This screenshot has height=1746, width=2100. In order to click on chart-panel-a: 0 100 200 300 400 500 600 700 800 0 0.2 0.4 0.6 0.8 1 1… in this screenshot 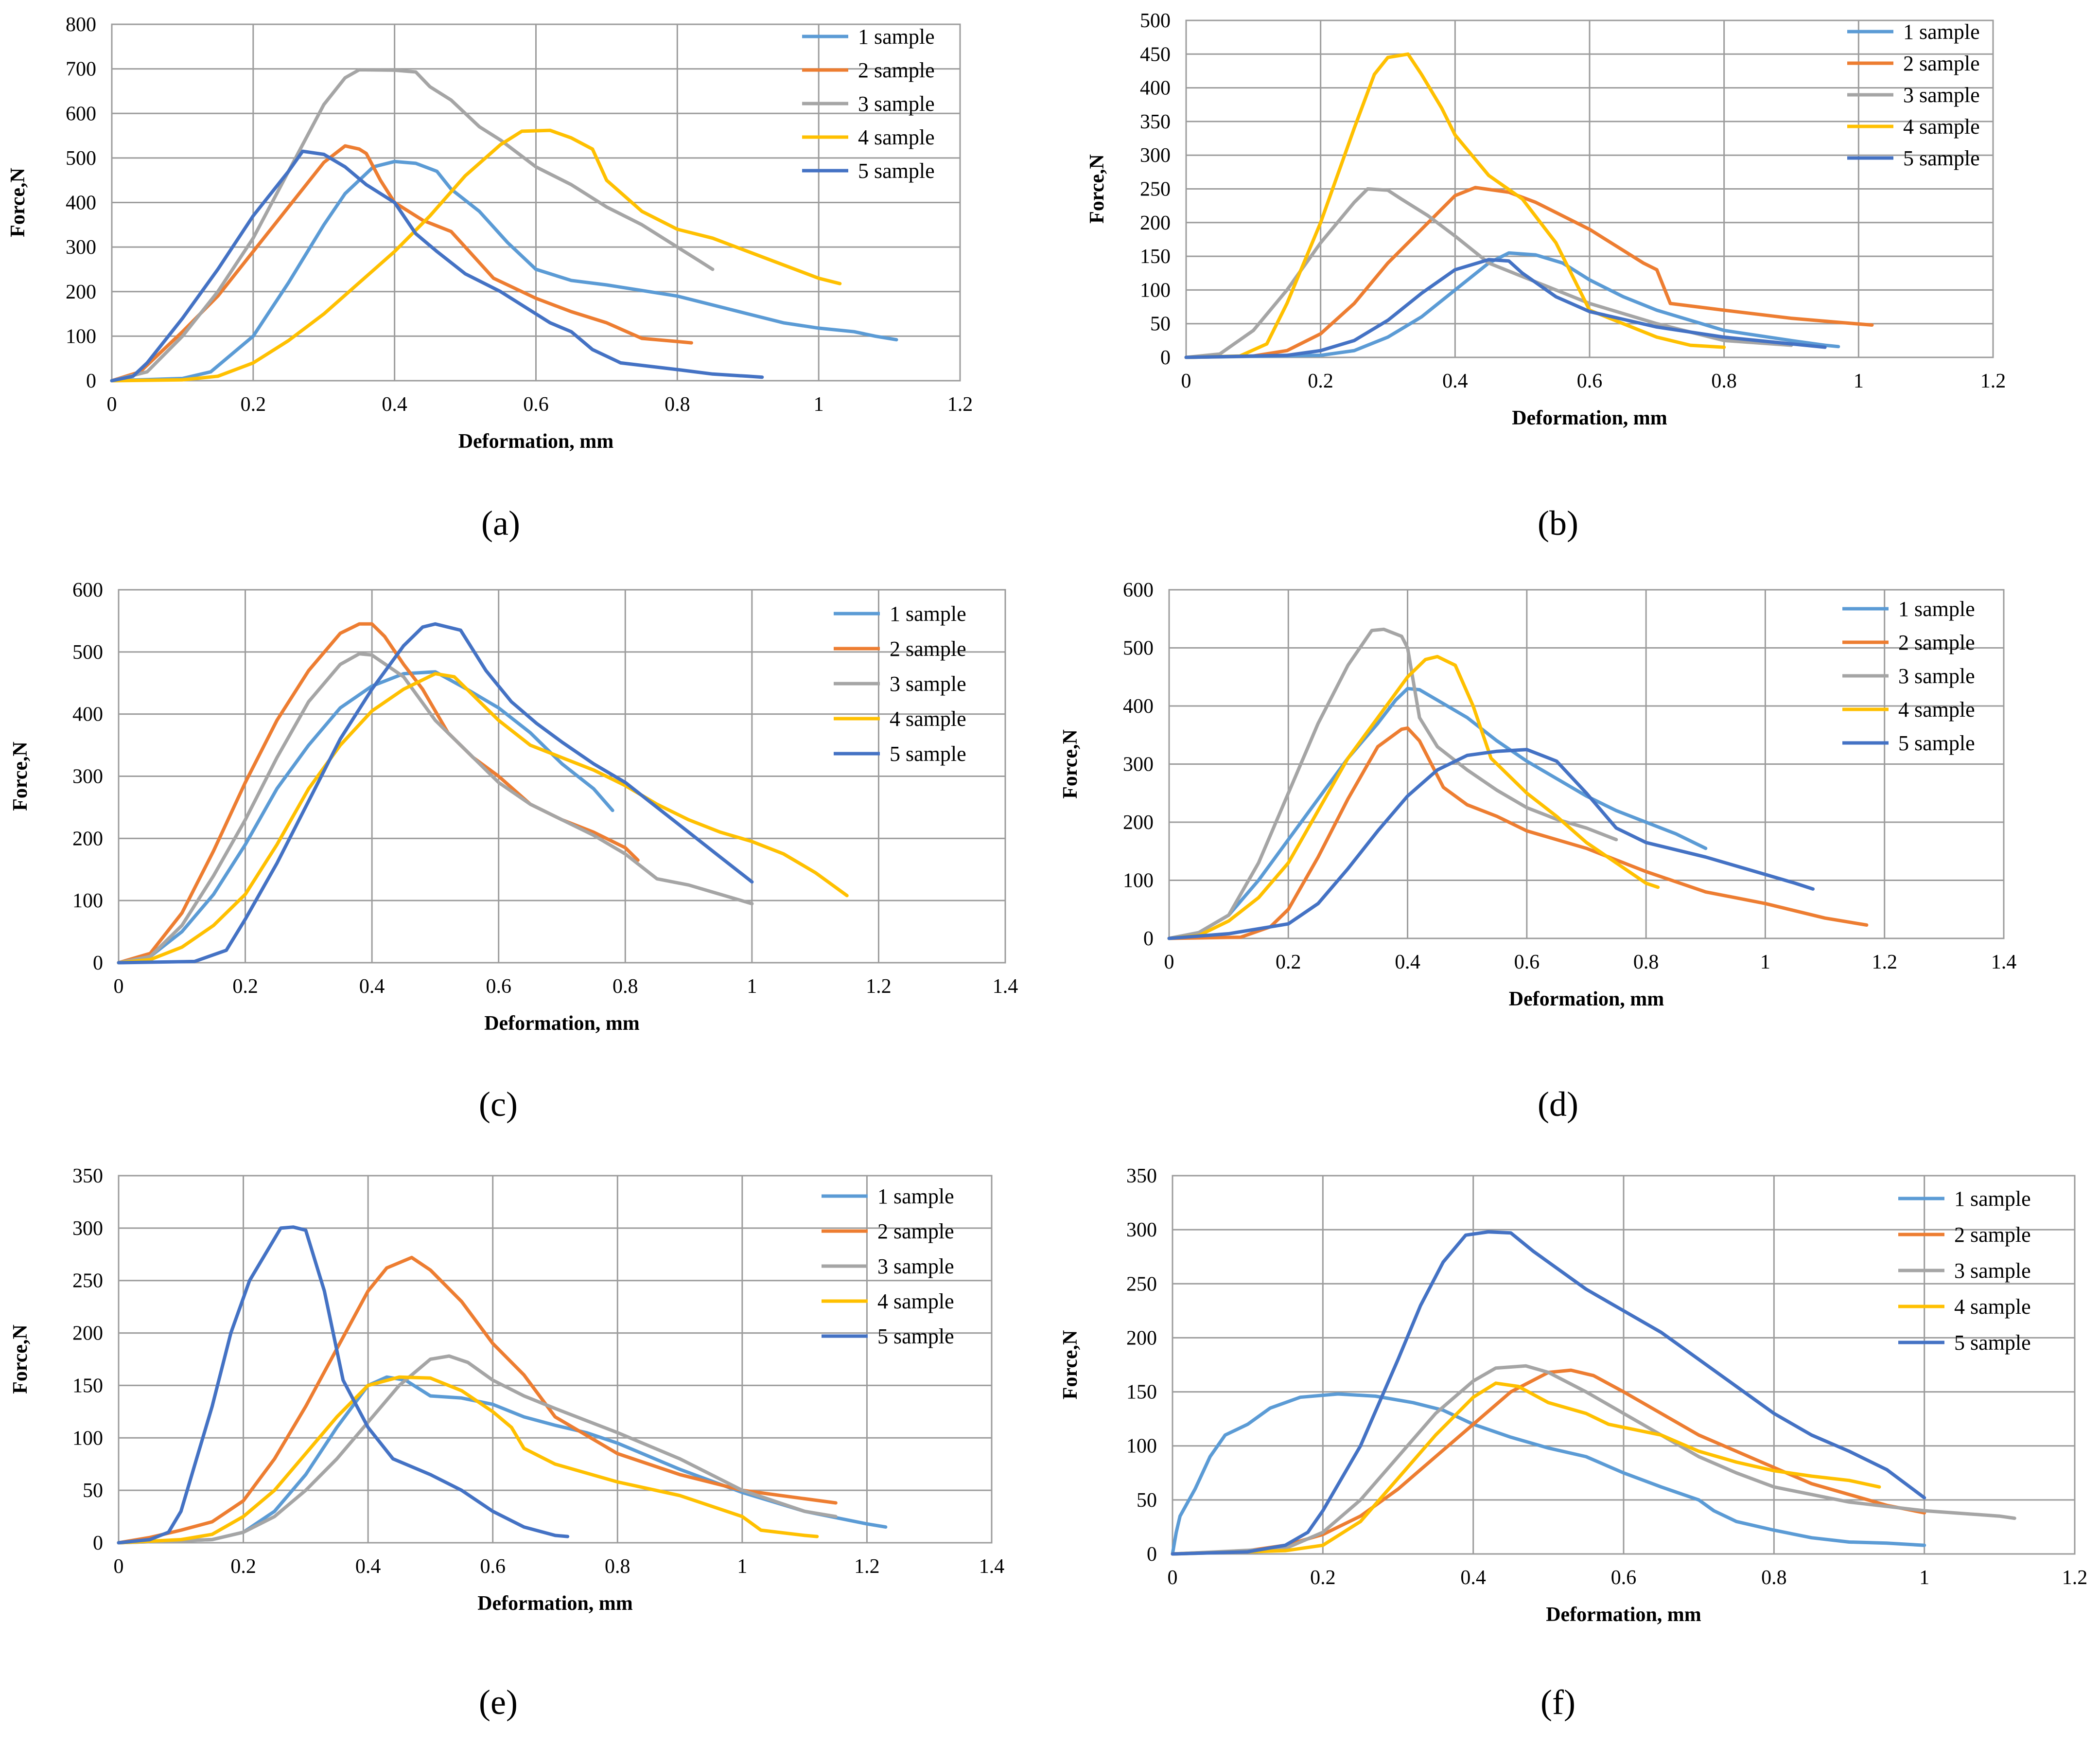, I will do `click(490, 278)`.